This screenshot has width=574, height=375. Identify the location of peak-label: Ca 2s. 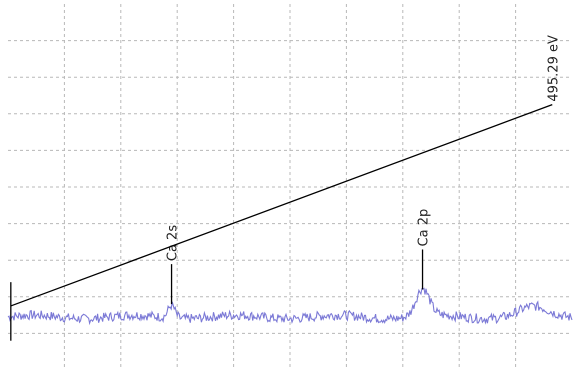
(173, 243).